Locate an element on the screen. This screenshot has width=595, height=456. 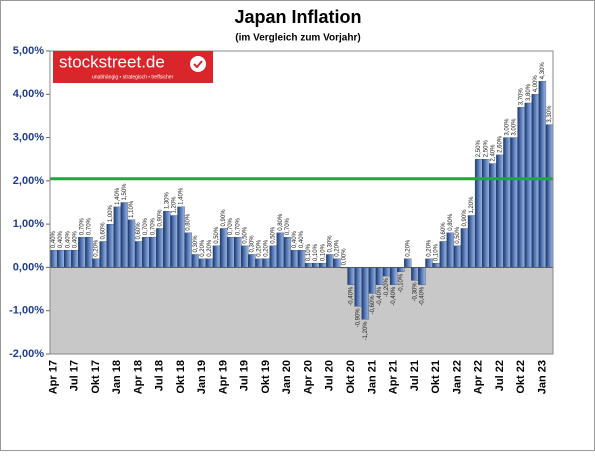
x-tick-label: Apr 18 is located at coordinates (138, 377).